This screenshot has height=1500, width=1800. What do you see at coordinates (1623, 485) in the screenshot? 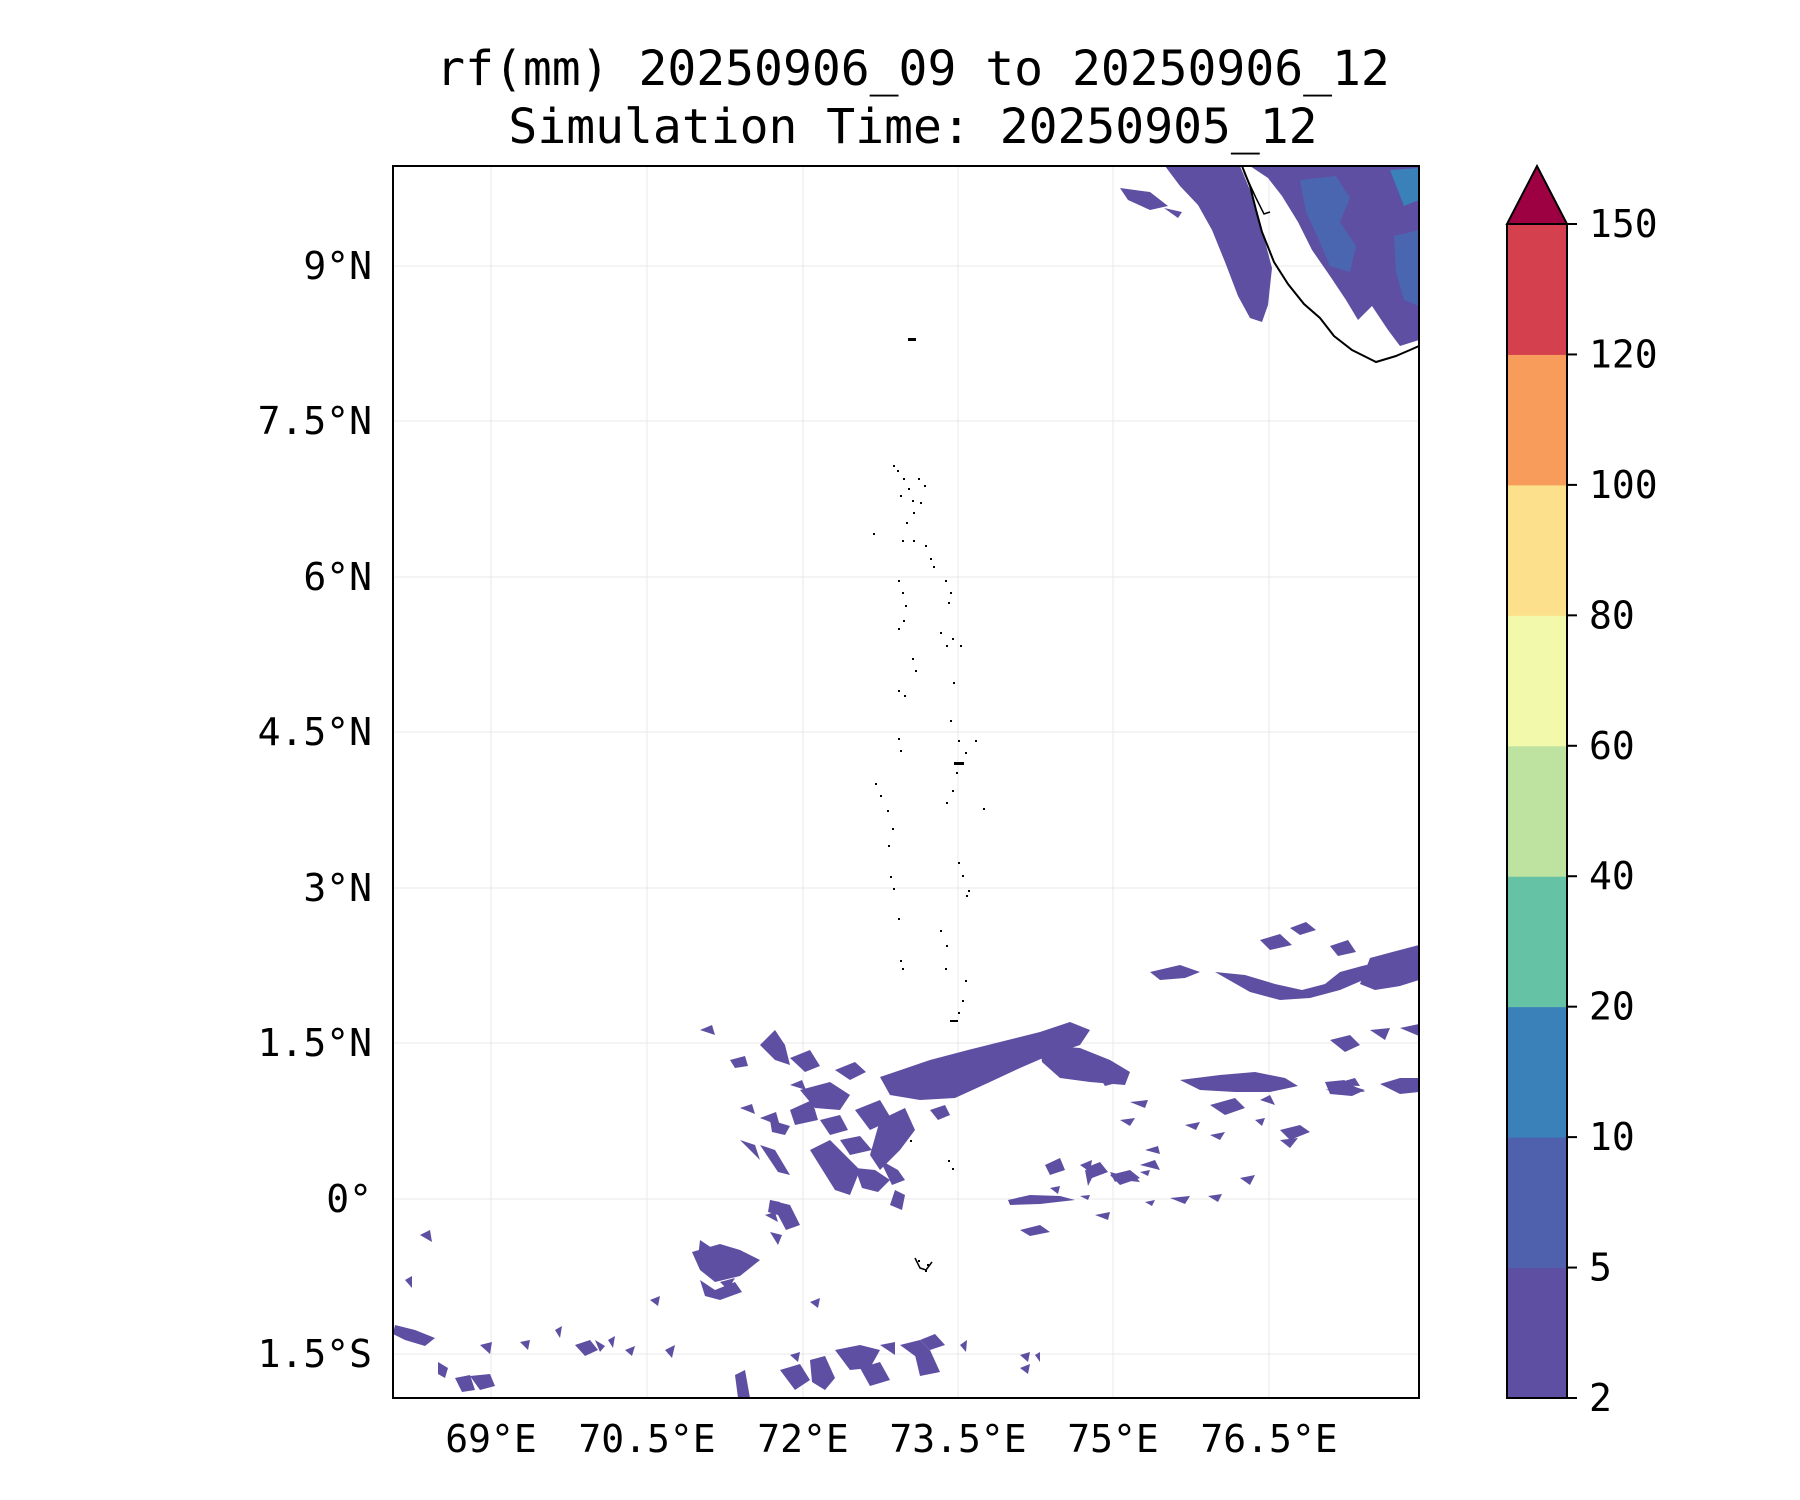
I see `colorbar-tick-label: 100` at bounding box center [1623, 485].